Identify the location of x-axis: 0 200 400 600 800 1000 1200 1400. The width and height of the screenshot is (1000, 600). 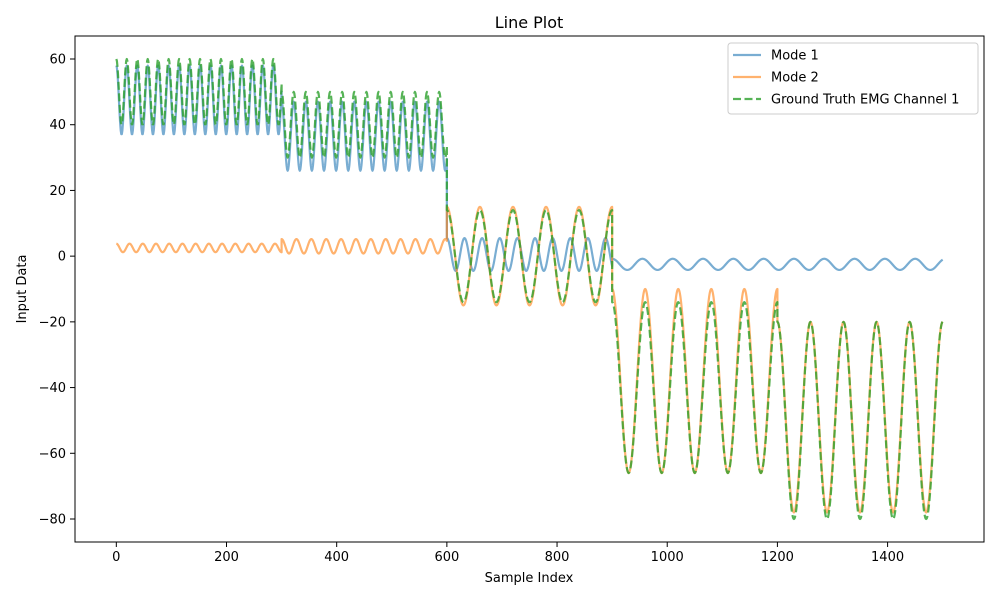
(508, 553).